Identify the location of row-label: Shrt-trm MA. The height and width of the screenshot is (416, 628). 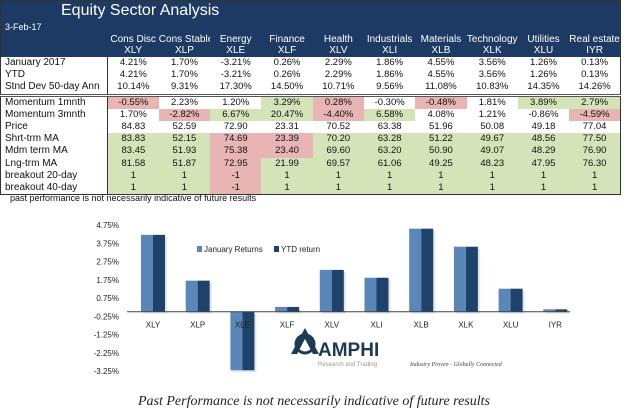
(54, 139).